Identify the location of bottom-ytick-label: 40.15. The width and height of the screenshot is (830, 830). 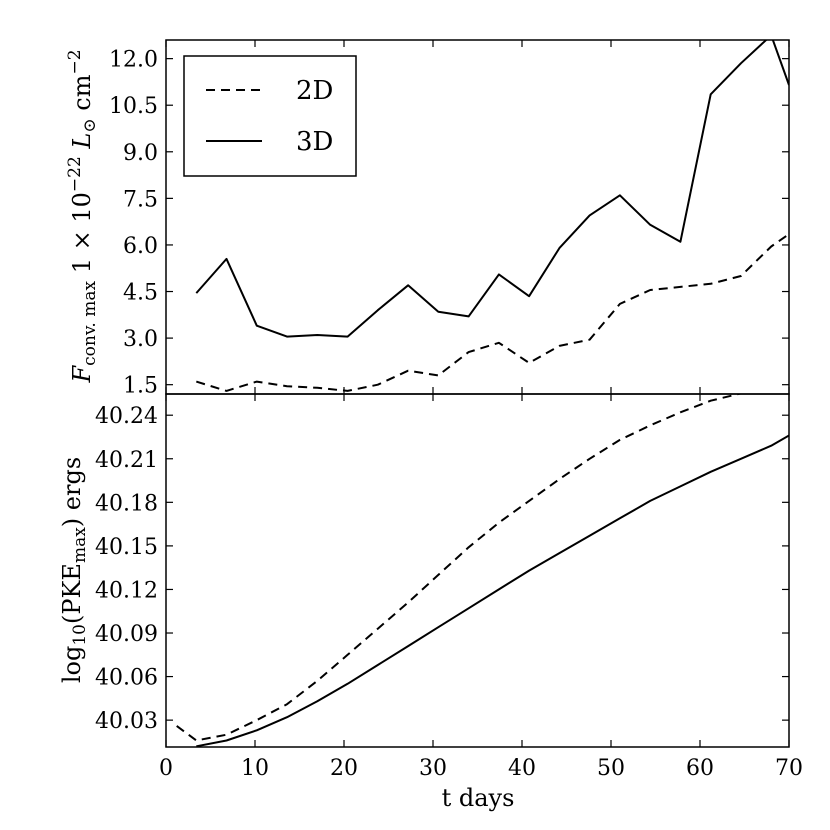
(126, 547).